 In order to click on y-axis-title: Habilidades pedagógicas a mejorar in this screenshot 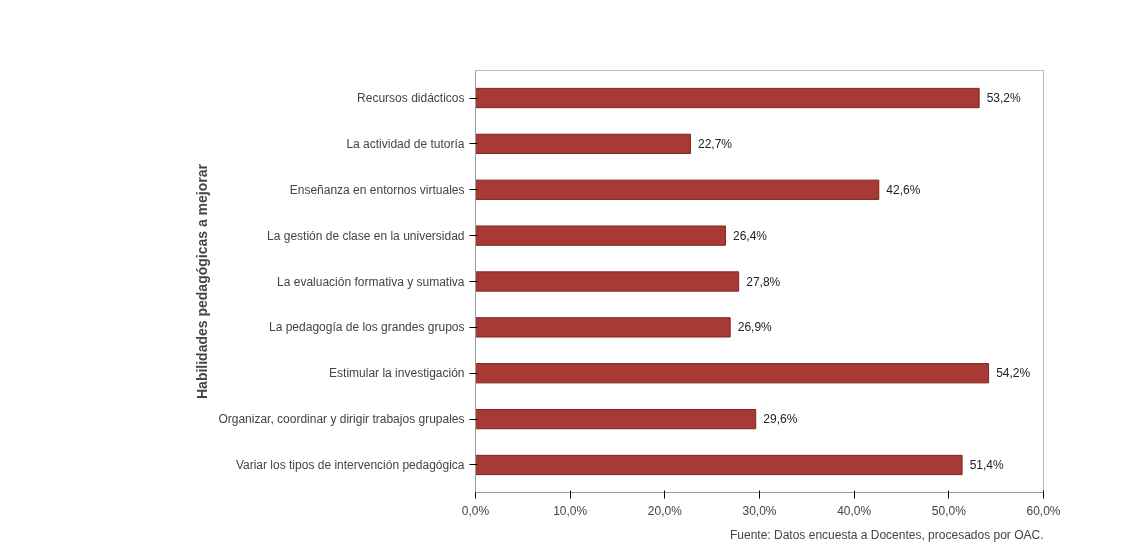, I will do `click(202, 281)`.